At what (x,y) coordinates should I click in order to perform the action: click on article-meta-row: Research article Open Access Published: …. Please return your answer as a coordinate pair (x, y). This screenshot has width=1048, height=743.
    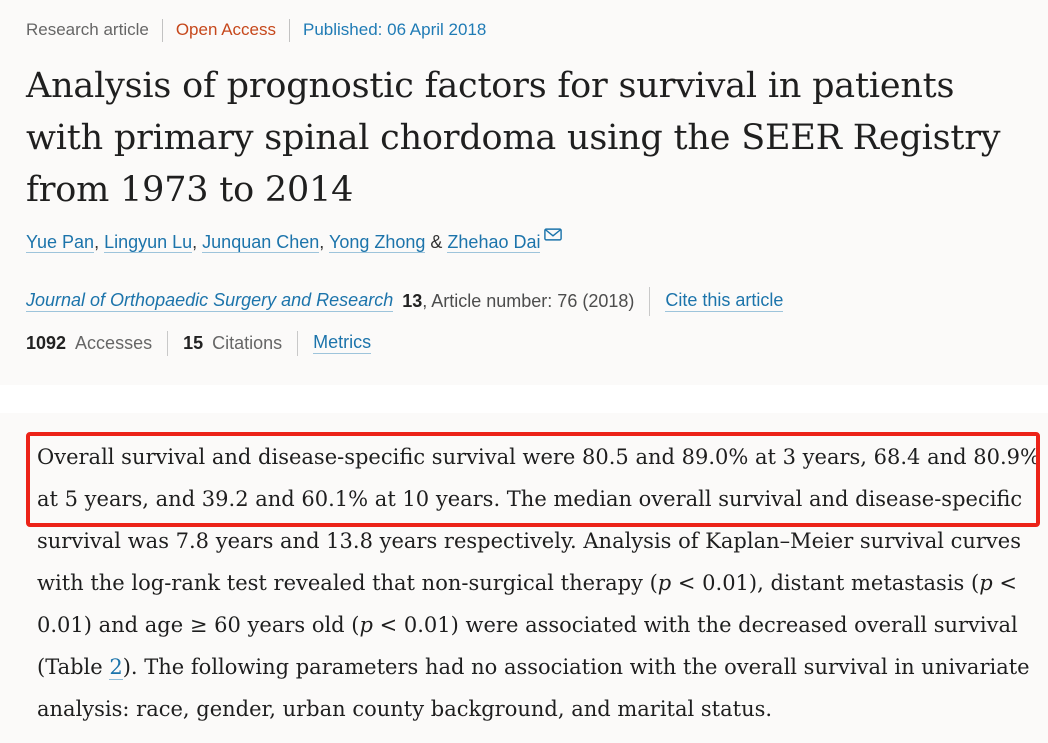
    Looking at the image, I should click on (525, 30).